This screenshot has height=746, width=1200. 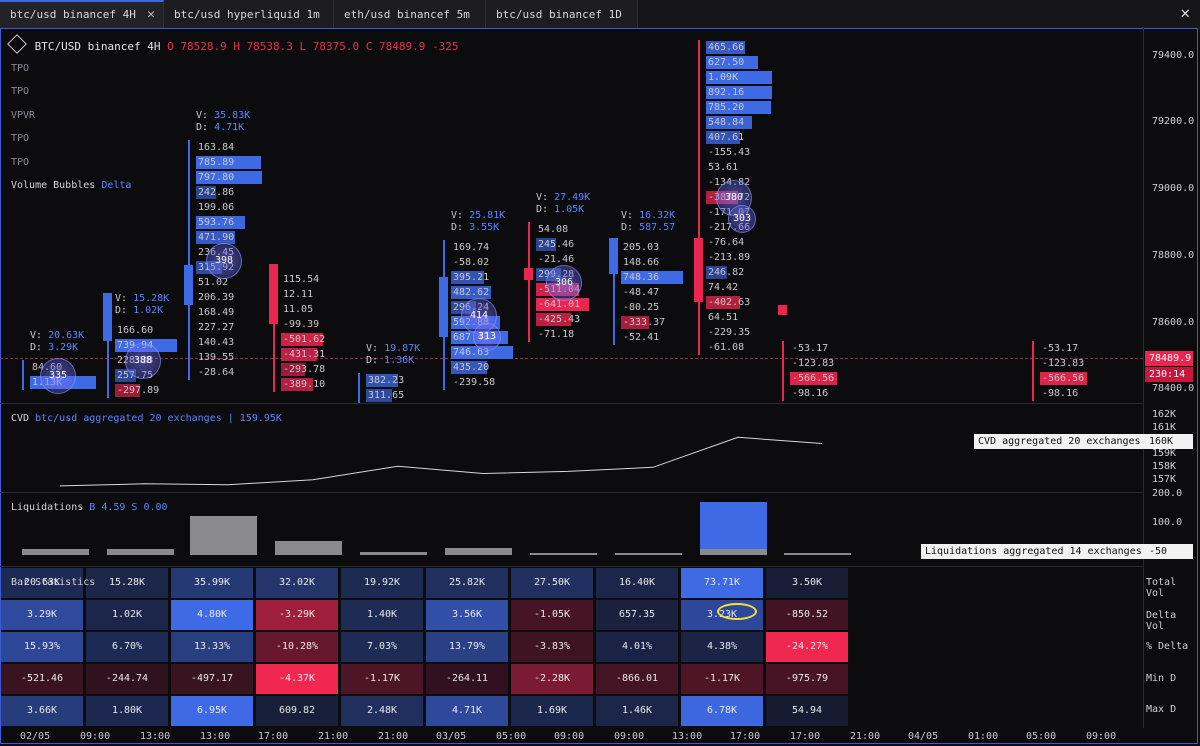 I want to click on tab-btc-binancef-1d: btc/usd binancef 1D, so click(x=562, y=14).